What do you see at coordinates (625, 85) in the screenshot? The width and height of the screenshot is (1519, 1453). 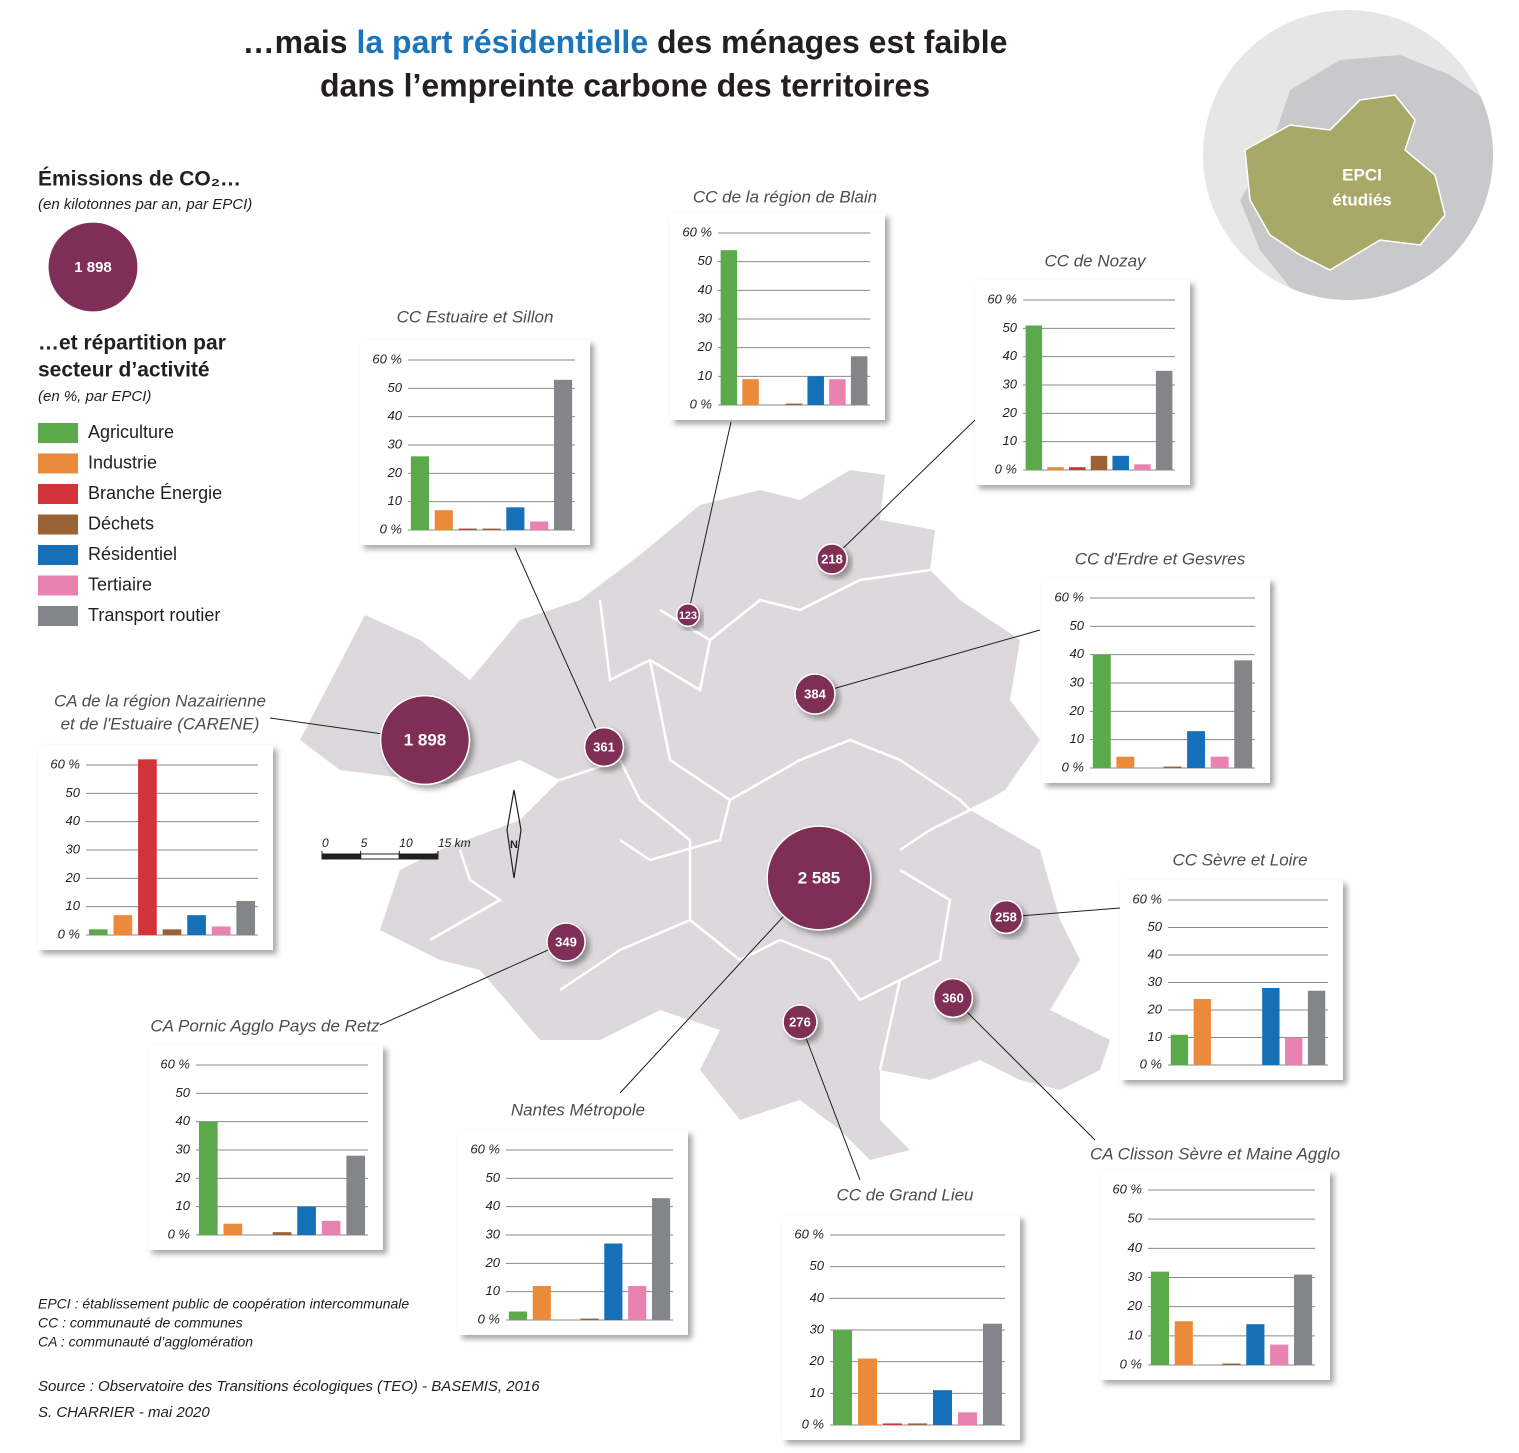 I see `title: dans l’empreinte carbone des territoires` at bounding box center [625, 85].